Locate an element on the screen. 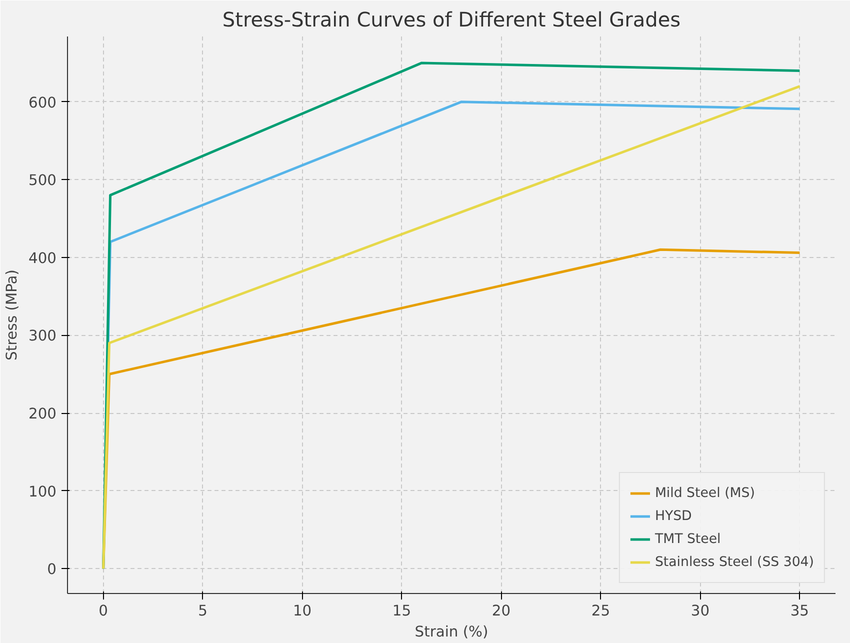  legend-label: Mild Steel (MS) is located at coordinates (704, 493).